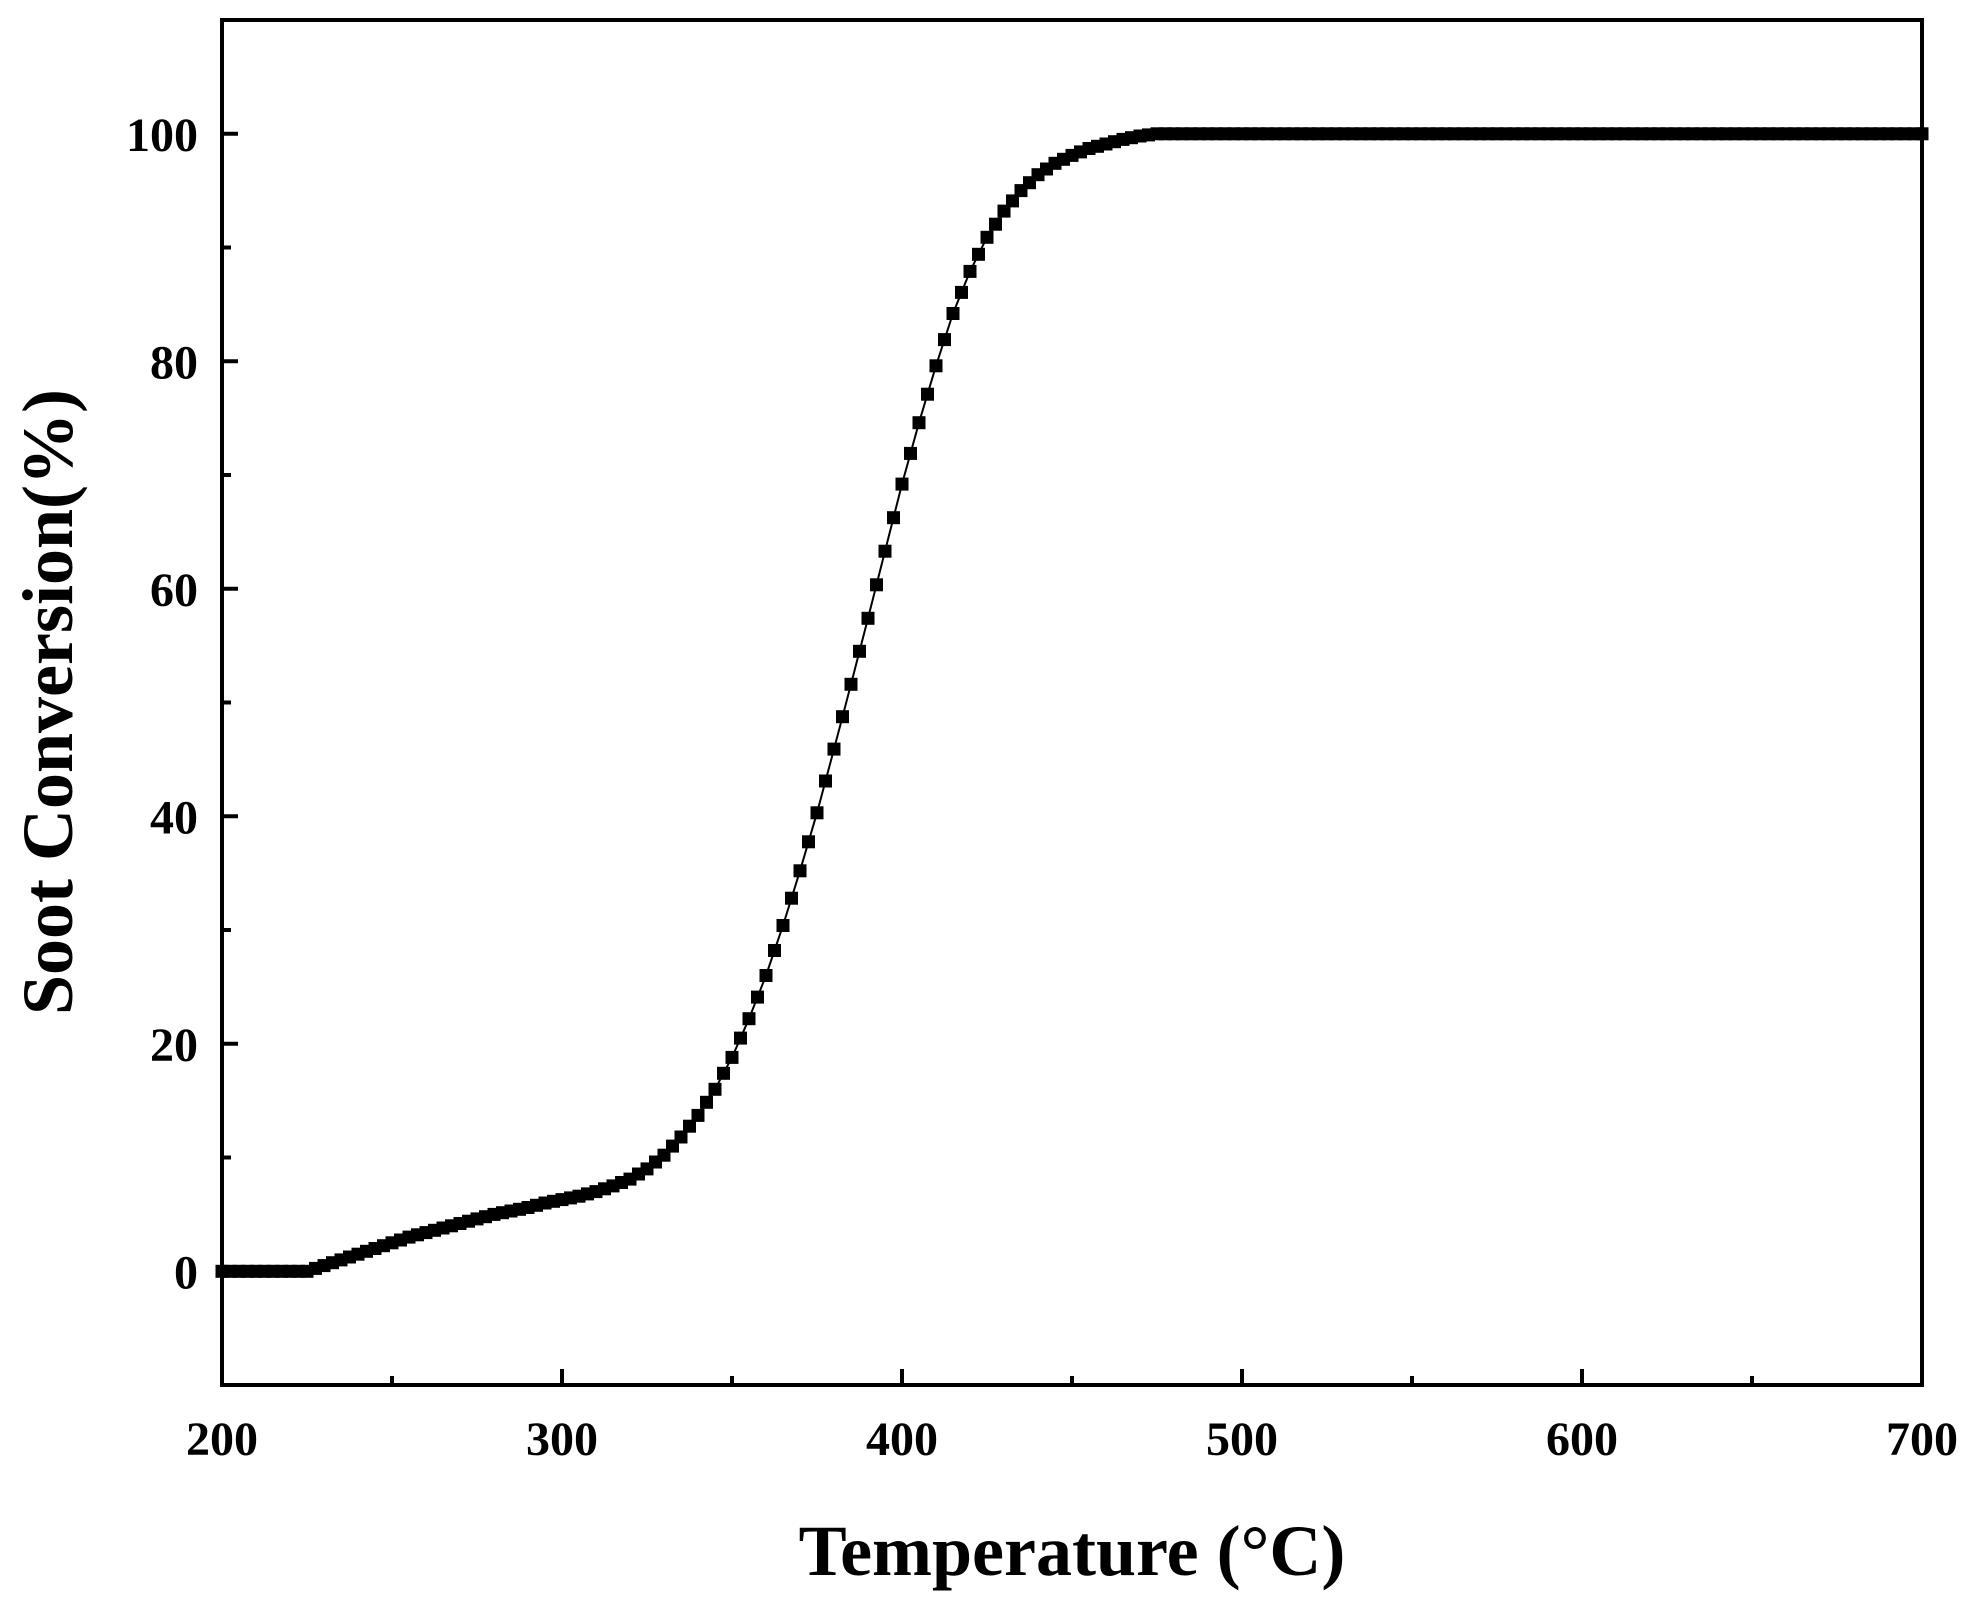  I want to click on y-axis-title: Soot Conversion(%), so click(48, 702).